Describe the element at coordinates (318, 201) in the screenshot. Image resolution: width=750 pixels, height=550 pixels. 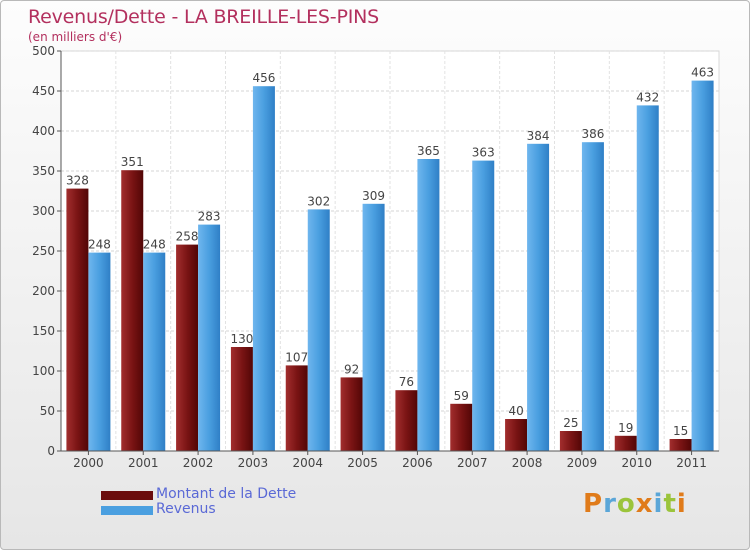
I see `data-label-revenus: 302` at that location.